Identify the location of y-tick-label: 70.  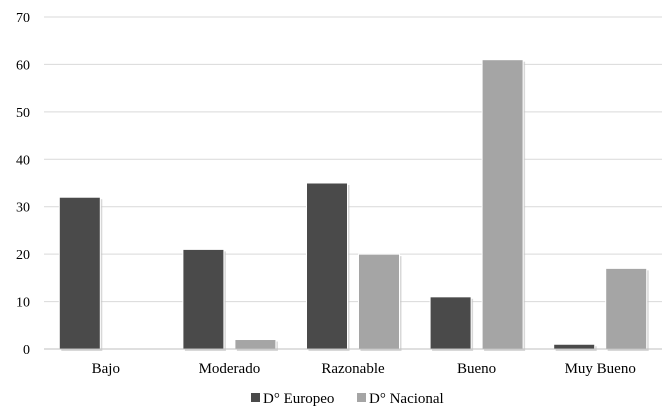
(23, 18).